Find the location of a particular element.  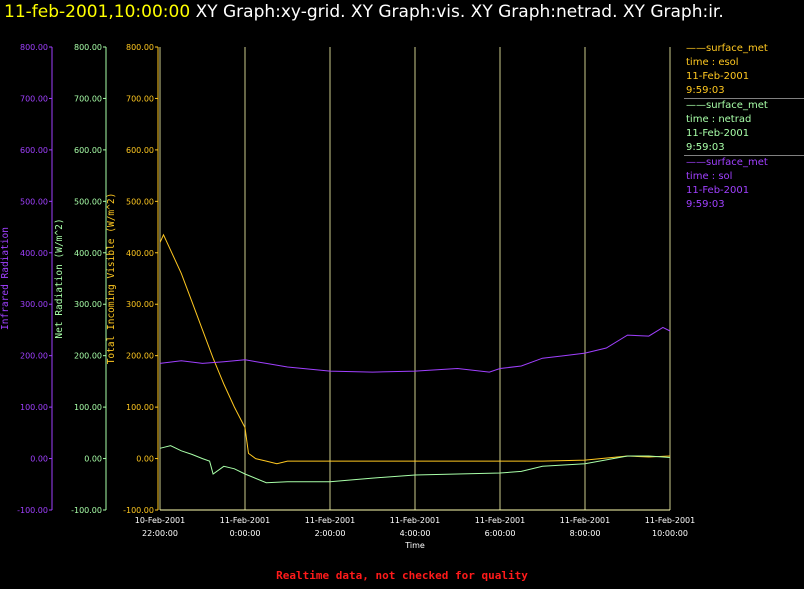

x-tick-label-time: 10:00:00 is located at coordinates (670, 533).